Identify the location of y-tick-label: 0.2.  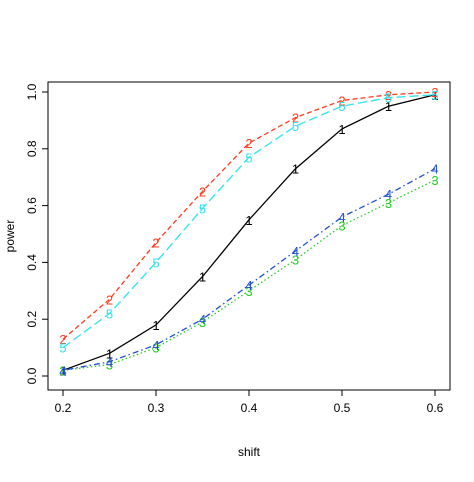
(32, 319).